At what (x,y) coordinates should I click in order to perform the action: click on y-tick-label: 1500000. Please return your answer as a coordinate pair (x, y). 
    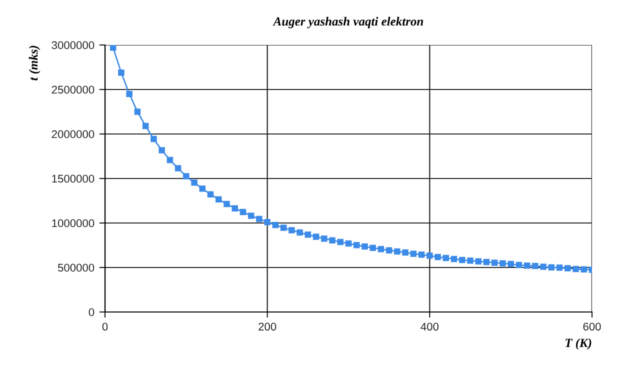
    Looking at the image, I should click on (73, 178).